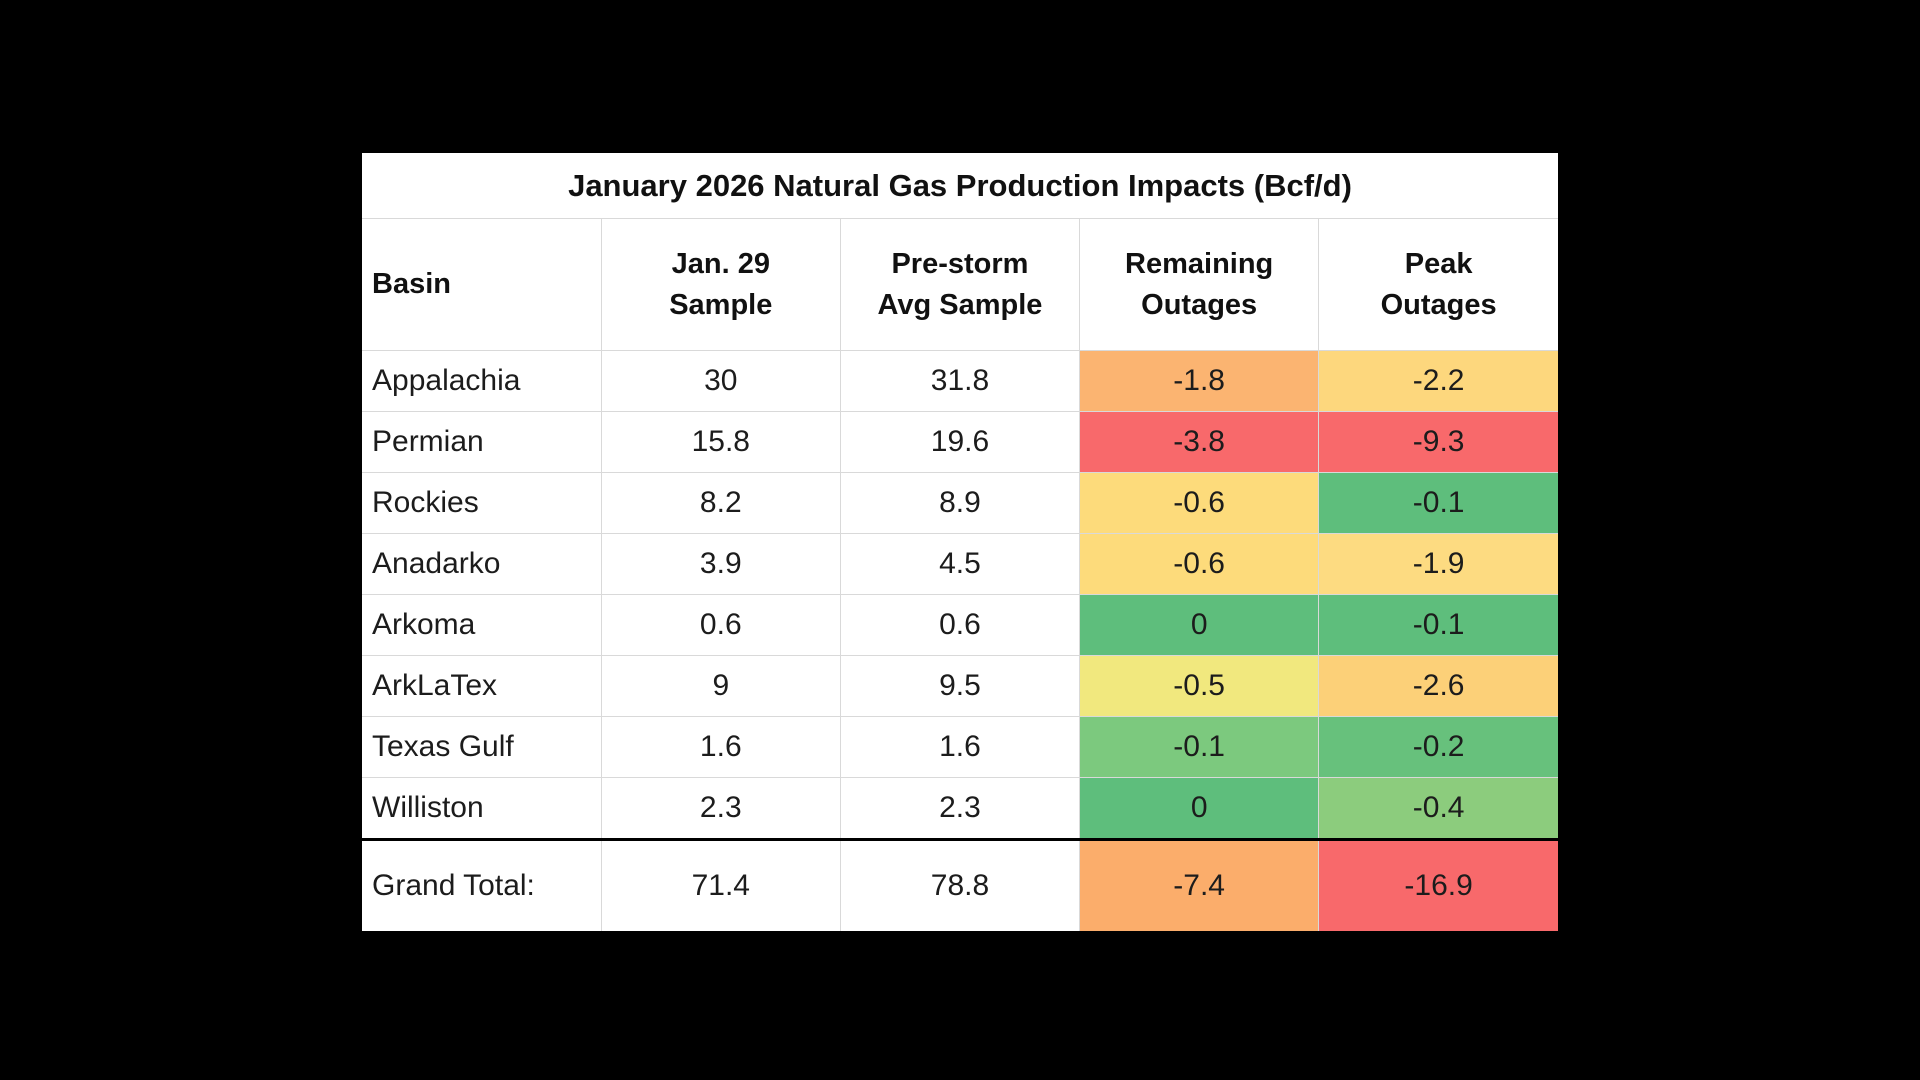  What do you see at coordinates (1438, 381) in the screenshot?
I see `peak-outages-cell: -2.2` at bounding box center [1438, 381].